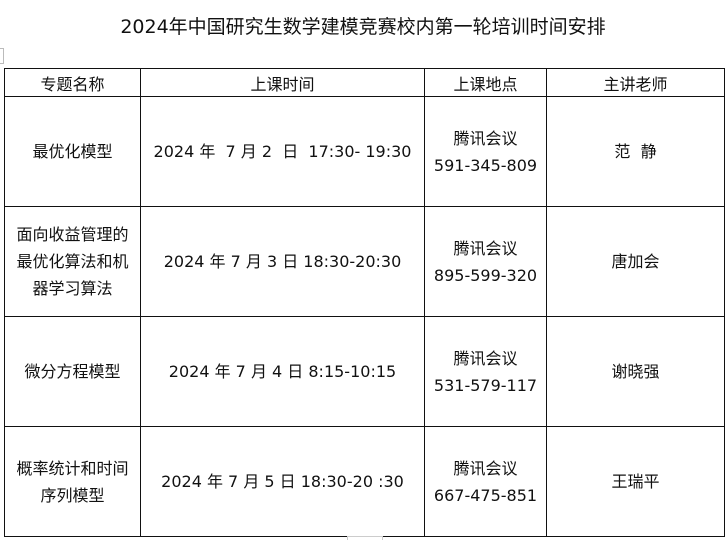  What do you see at coordinates (2, 56) in the screenshot?
I see `table-move-handle` at bounding box center [2, 56].